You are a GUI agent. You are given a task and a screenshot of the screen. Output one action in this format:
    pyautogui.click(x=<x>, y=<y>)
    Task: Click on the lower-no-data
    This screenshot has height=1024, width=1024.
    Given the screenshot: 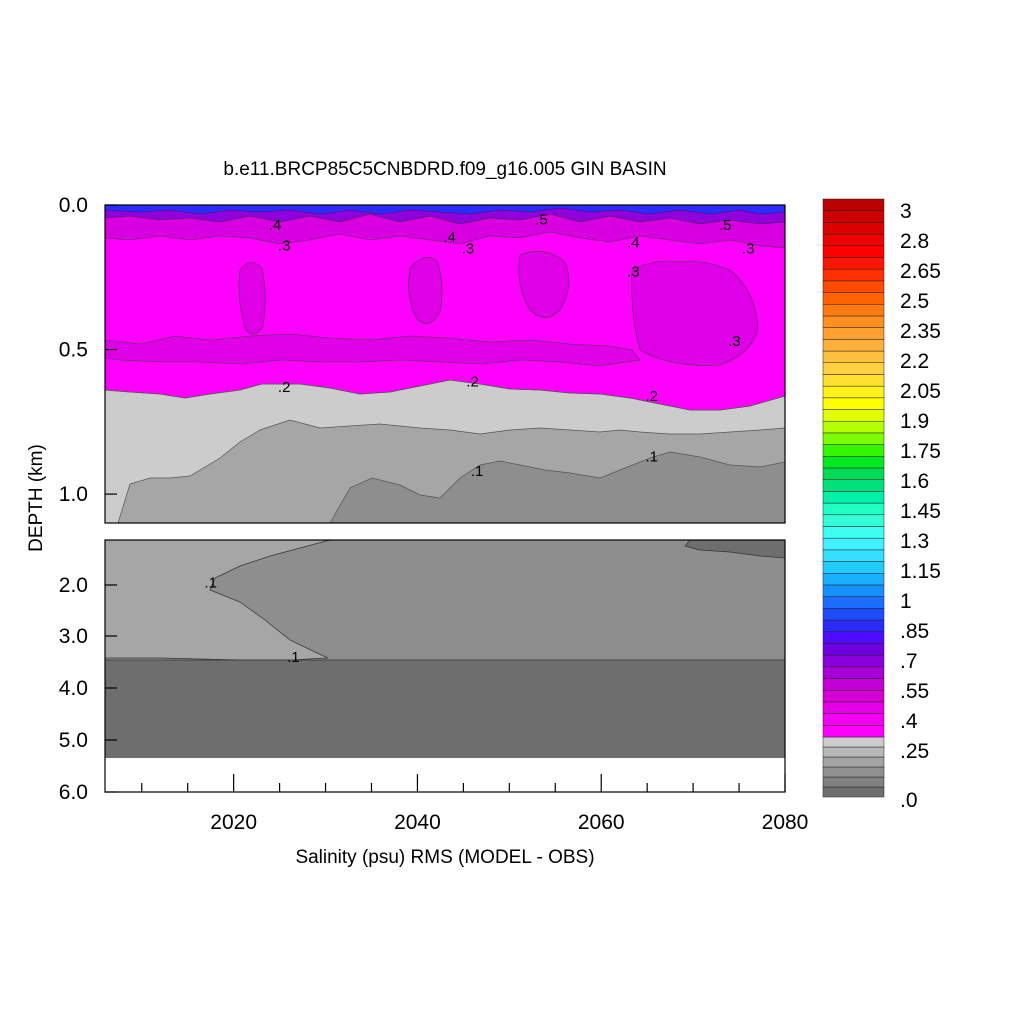 What is the action you would take?
    pyautogui.click(x=445, y=775)
    